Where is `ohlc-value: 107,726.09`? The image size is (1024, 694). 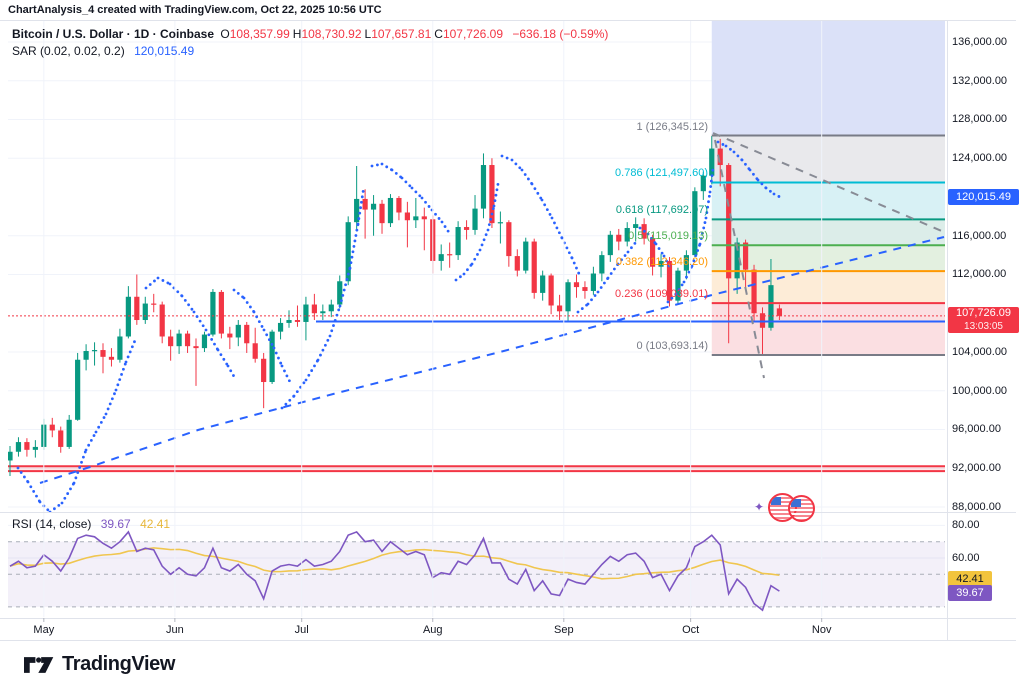 ohlc-value: 107,726.09 is located at coordinates (472, 34).